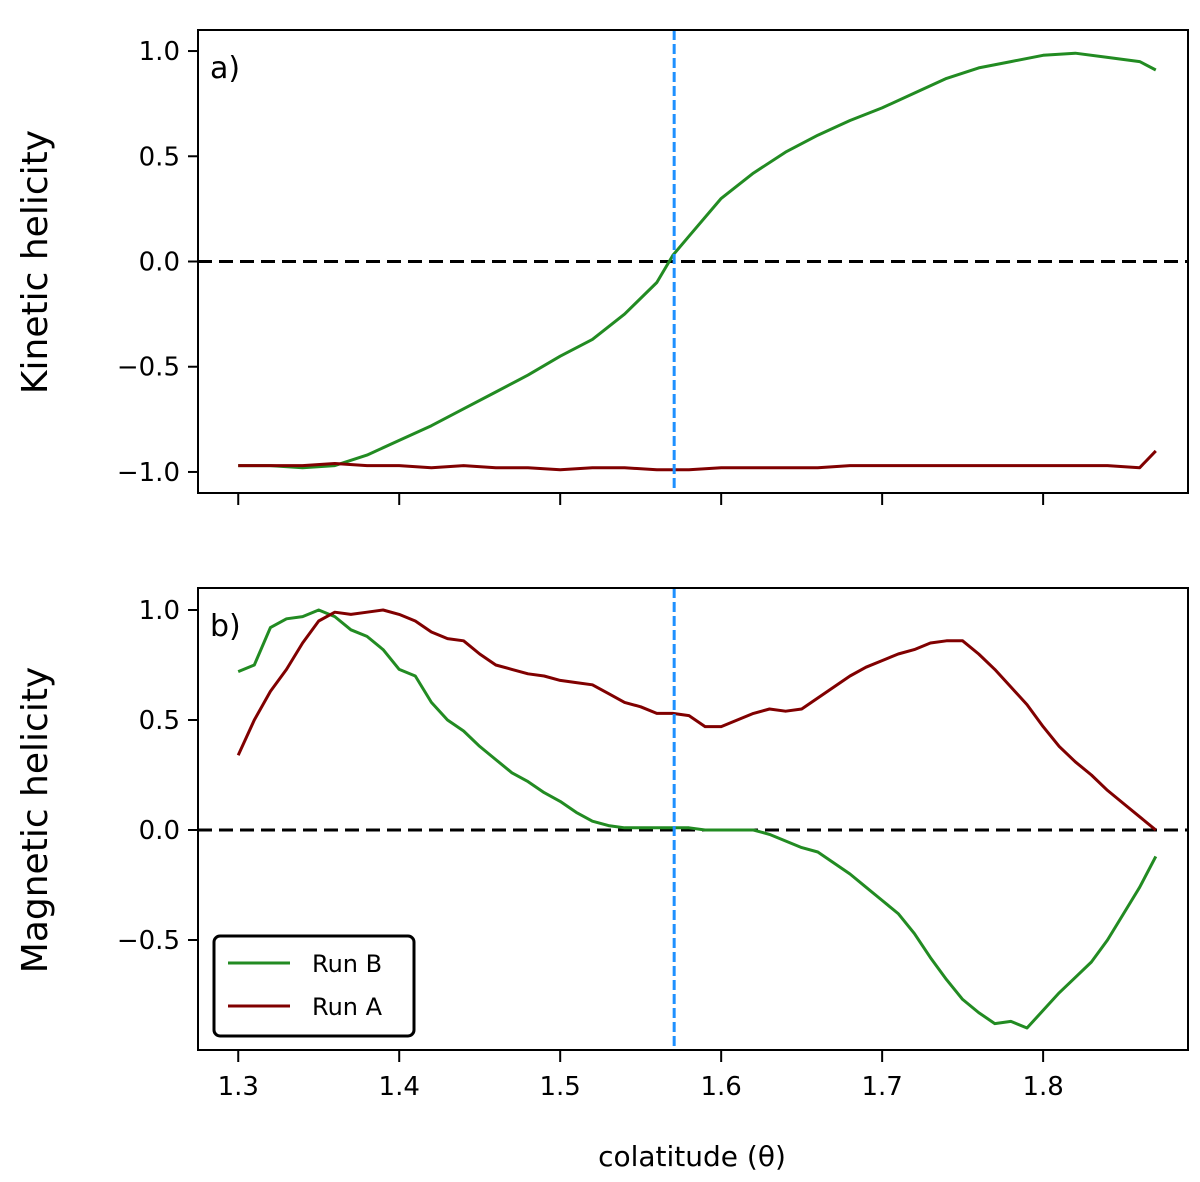 The width and height of the screenshot is (1200, 1182). I want to click on series-line-run-a-b, so click(696, 720).